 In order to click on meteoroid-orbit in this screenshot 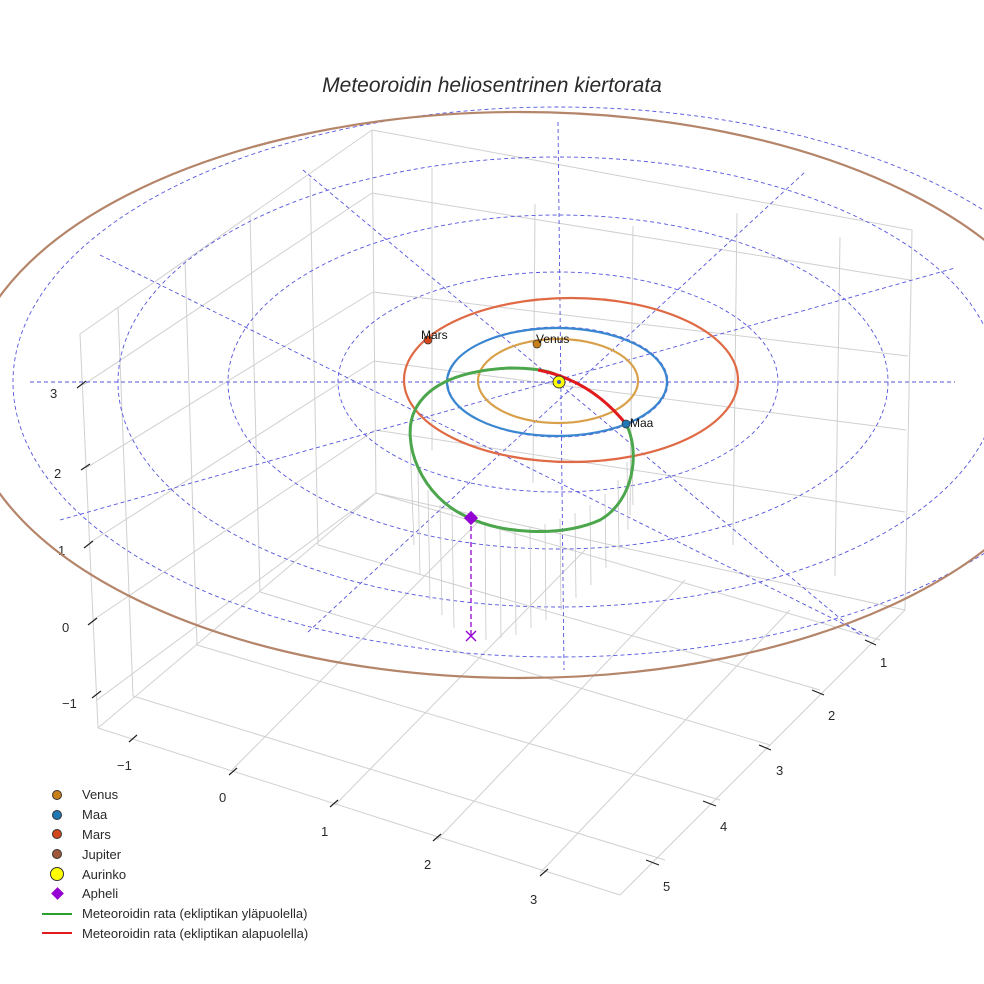, I will do `click(521, 449)`.